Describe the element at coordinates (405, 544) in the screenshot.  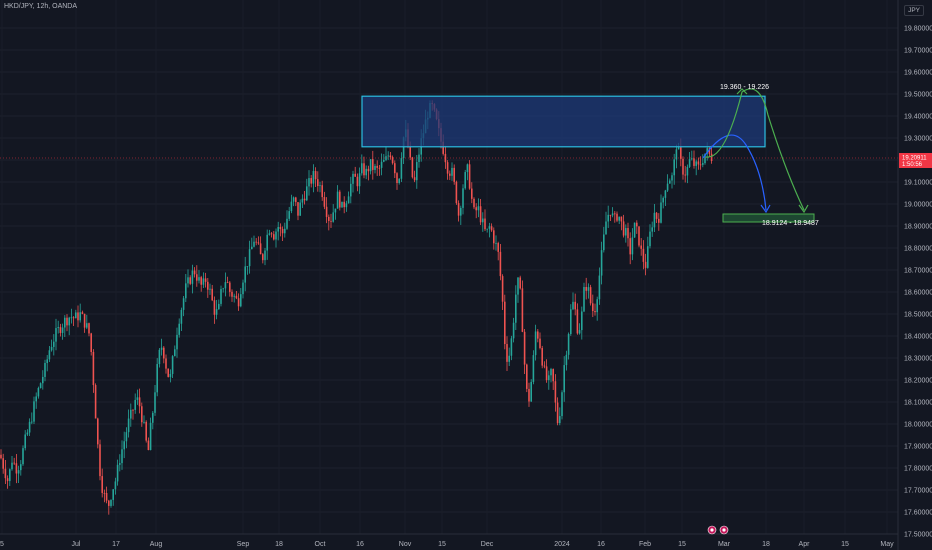
I see `time-tick-label: Nov` at that location.